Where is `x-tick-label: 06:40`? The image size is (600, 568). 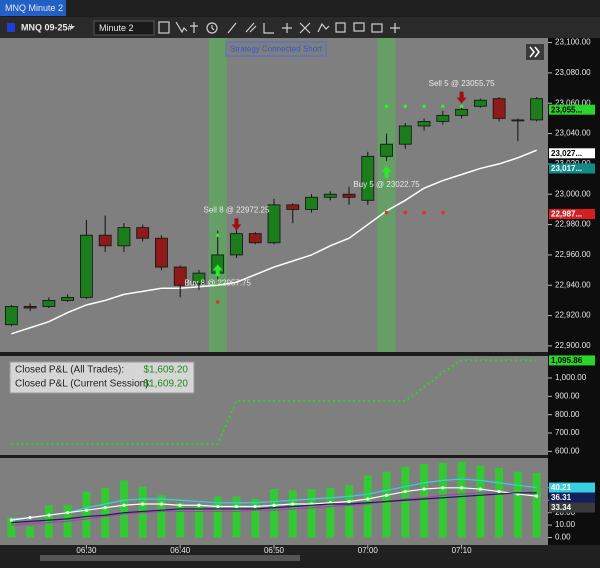
x-tick-label: 06:40 is located at coordinates (180, 550).